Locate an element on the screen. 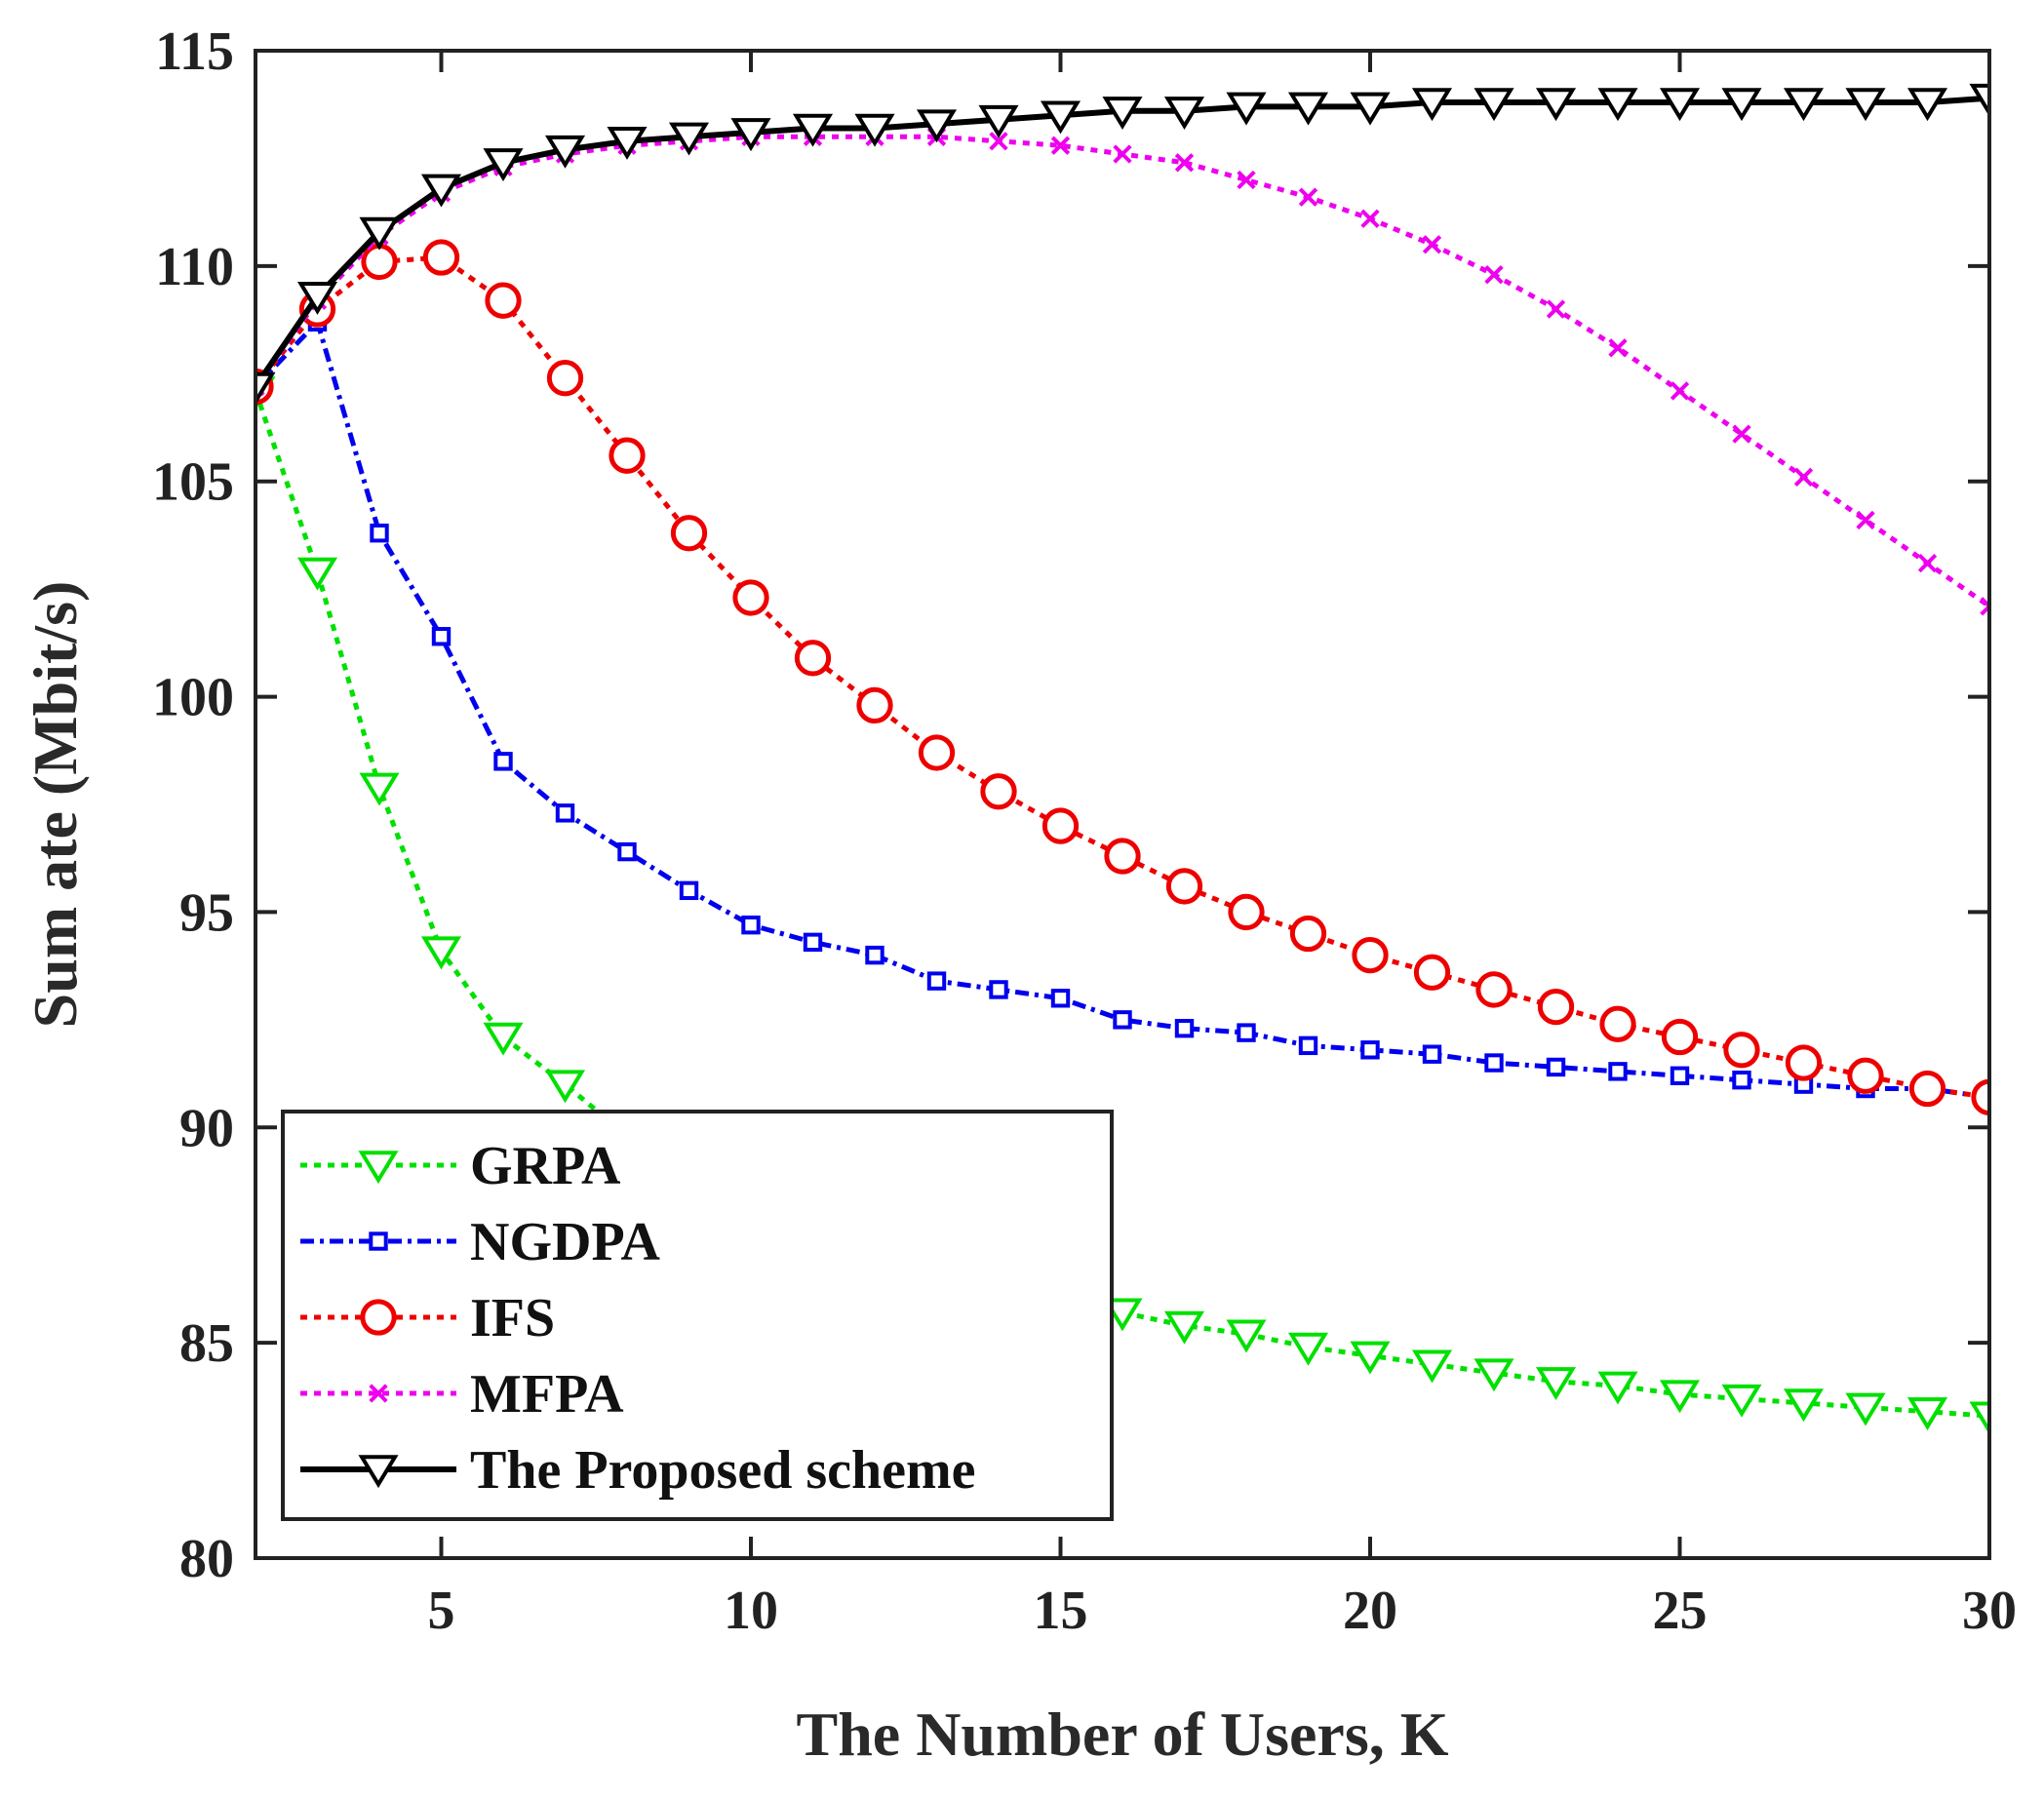 Image resolution: width=2044 pixels, height=1797 pixels. x-tick-label: 15 is located at coordinates (1061, 1611).